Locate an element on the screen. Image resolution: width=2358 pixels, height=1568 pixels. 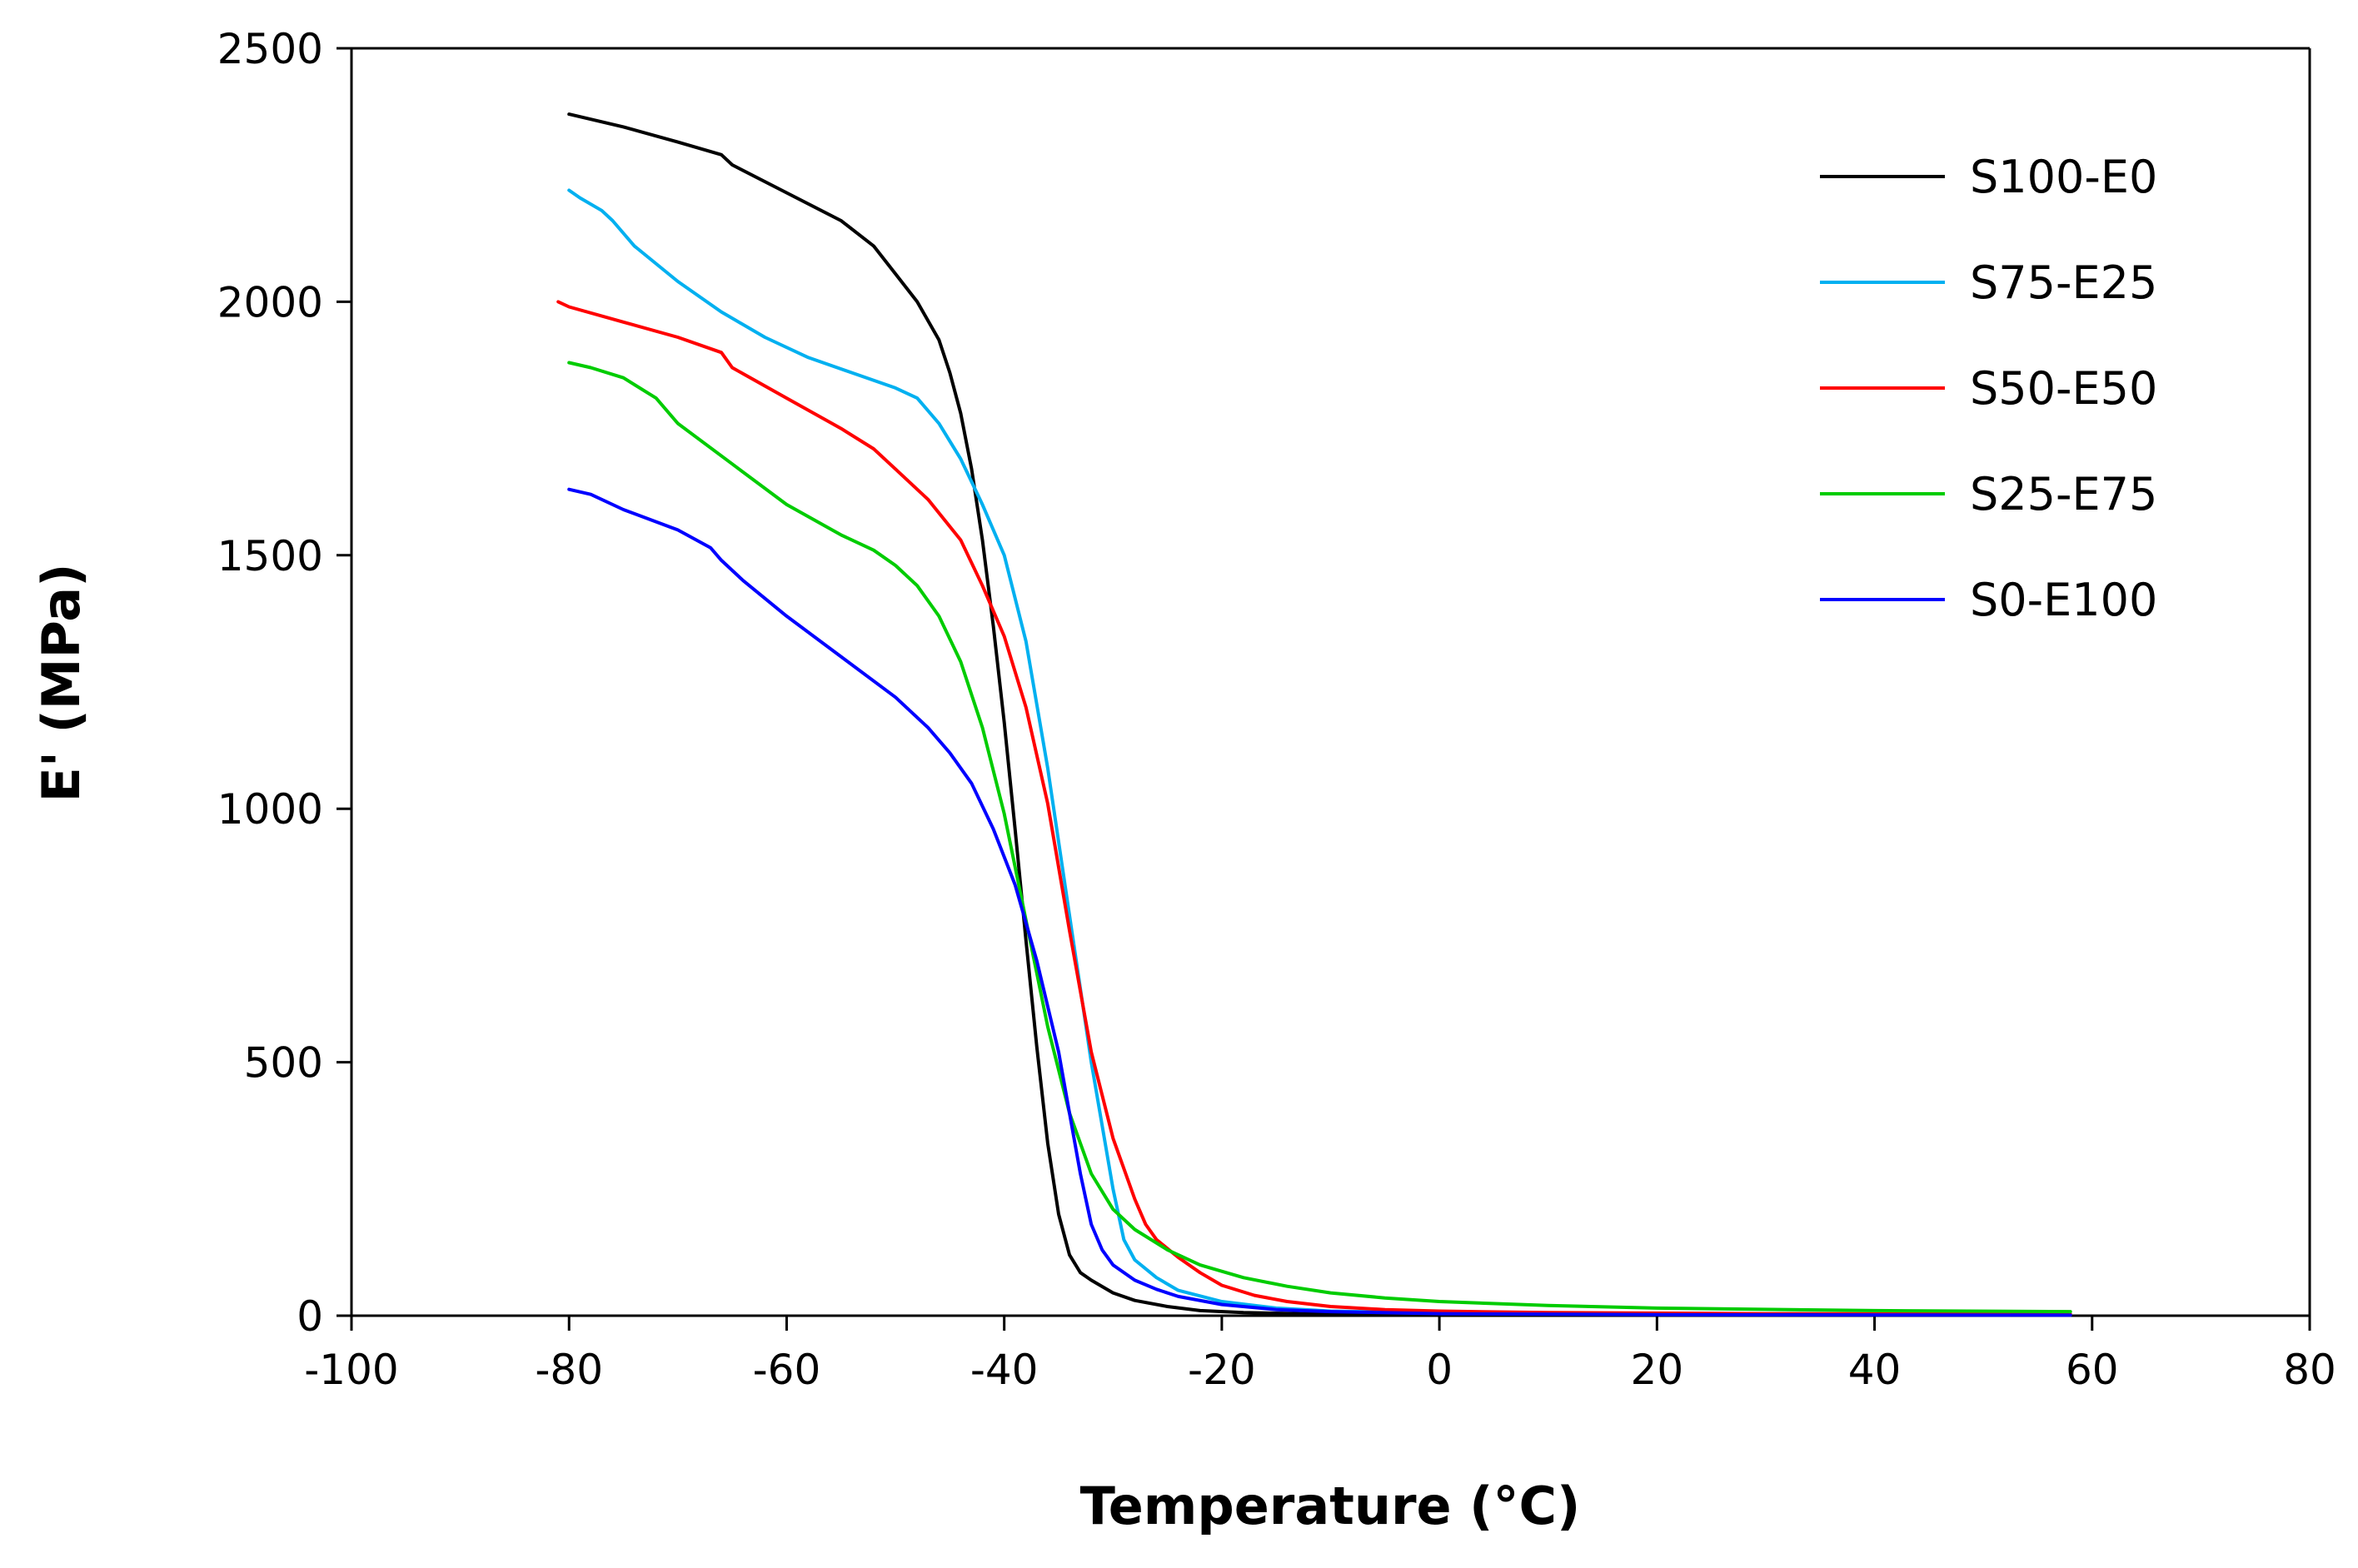
x-tick-label: -80 is located at coordinates (569, 1370).